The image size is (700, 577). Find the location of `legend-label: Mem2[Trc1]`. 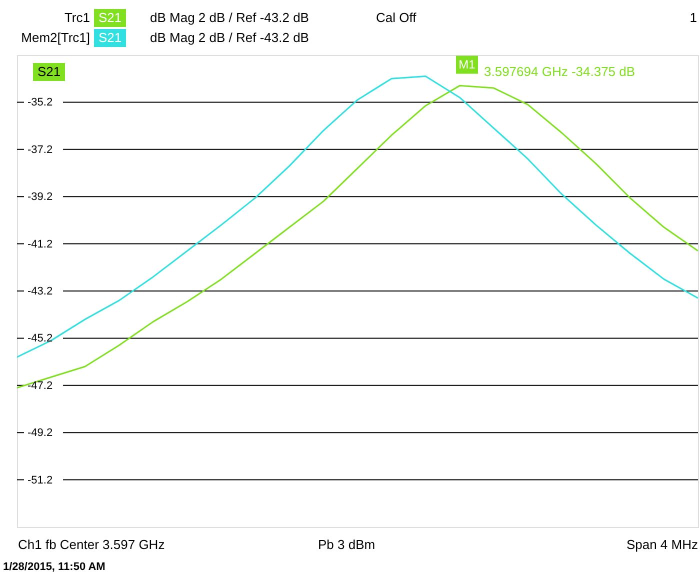

legend-label: Mem2[Trc1] is located at coordinates (55, 37).